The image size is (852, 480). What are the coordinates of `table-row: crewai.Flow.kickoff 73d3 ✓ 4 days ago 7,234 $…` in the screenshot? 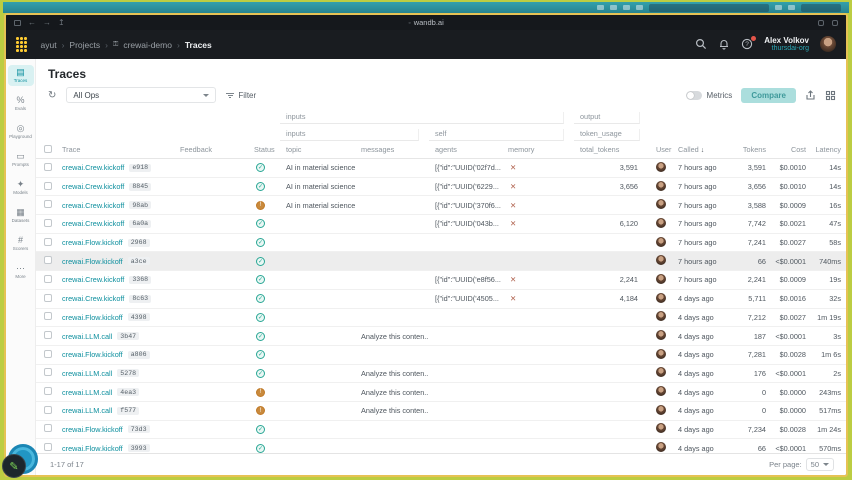 It's located at (441, 430).